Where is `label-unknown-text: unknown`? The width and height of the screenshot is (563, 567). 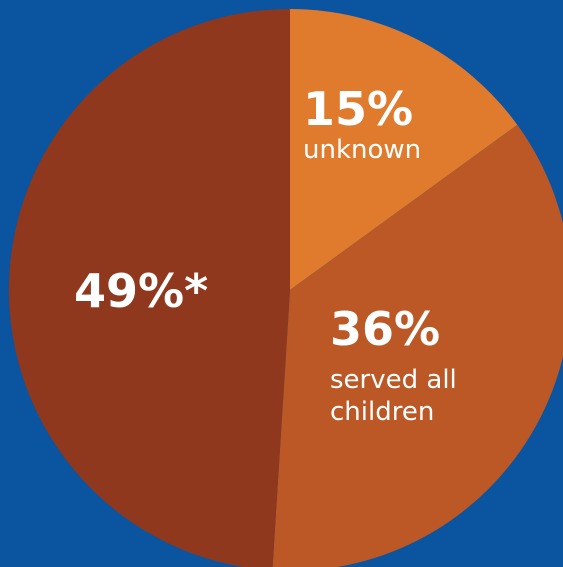 label-unknown-text: unknown is located at coordinates (362, 150).